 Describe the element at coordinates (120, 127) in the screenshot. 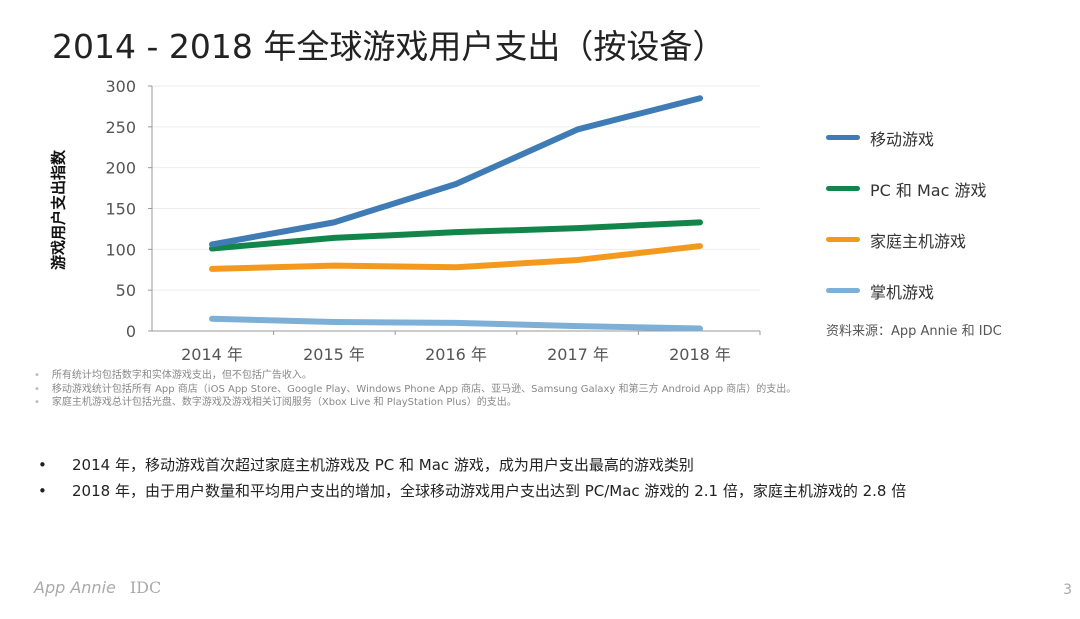

I see `y-tick-label: 250` at that location.